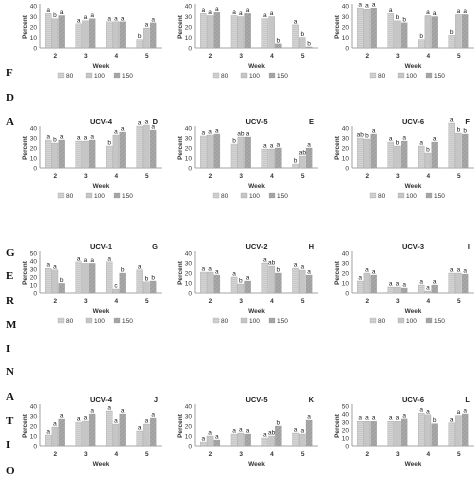 Image resolution: width=474 pixels, height=477 pixels. I want to click on panel-title: UCV-1, so click(101, 246).